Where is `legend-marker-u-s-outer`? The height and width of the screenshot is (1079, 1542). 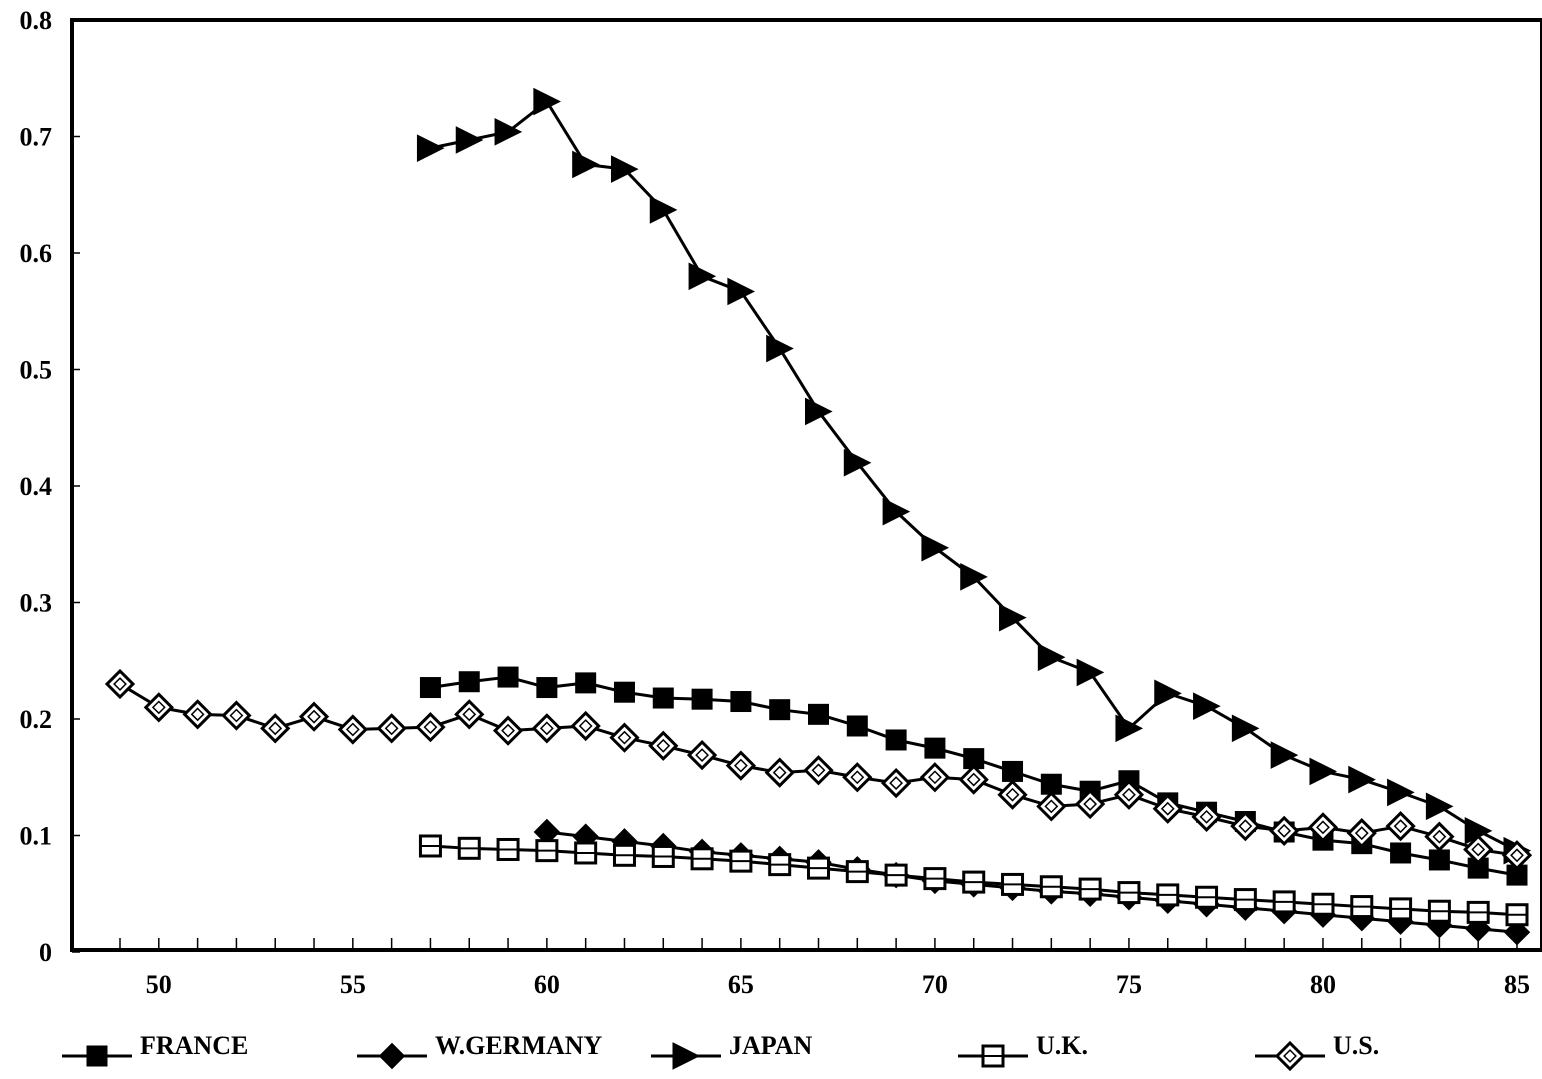 legend-marker-u-s-outer is located at coordinates (1290, 1056).